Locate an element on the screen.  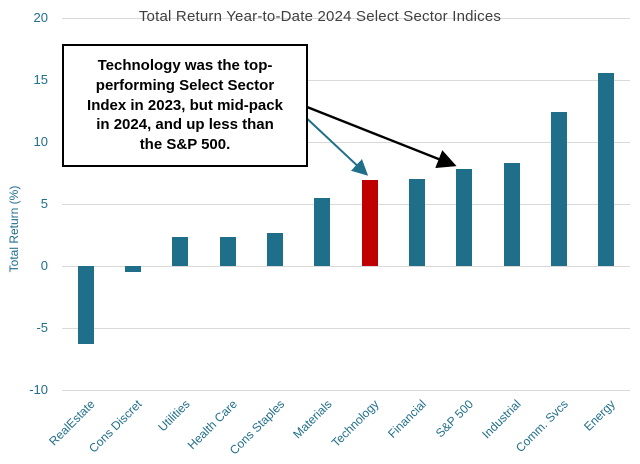
bar-energy is located at coordinates (606, 169).